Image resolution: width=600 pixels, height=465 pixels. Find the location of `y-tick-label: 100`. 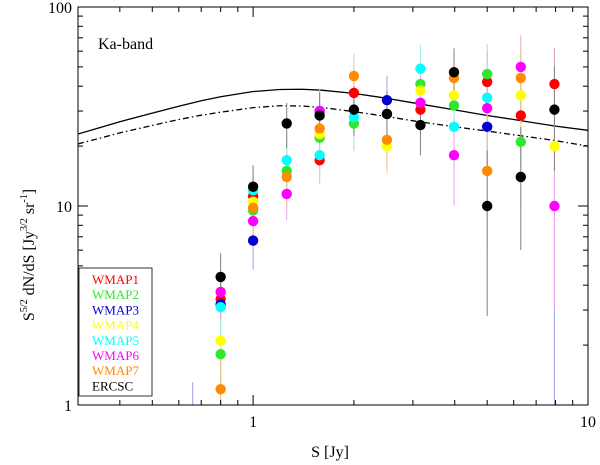

y-tick-label: 100 is located at coordinates (60, 8).